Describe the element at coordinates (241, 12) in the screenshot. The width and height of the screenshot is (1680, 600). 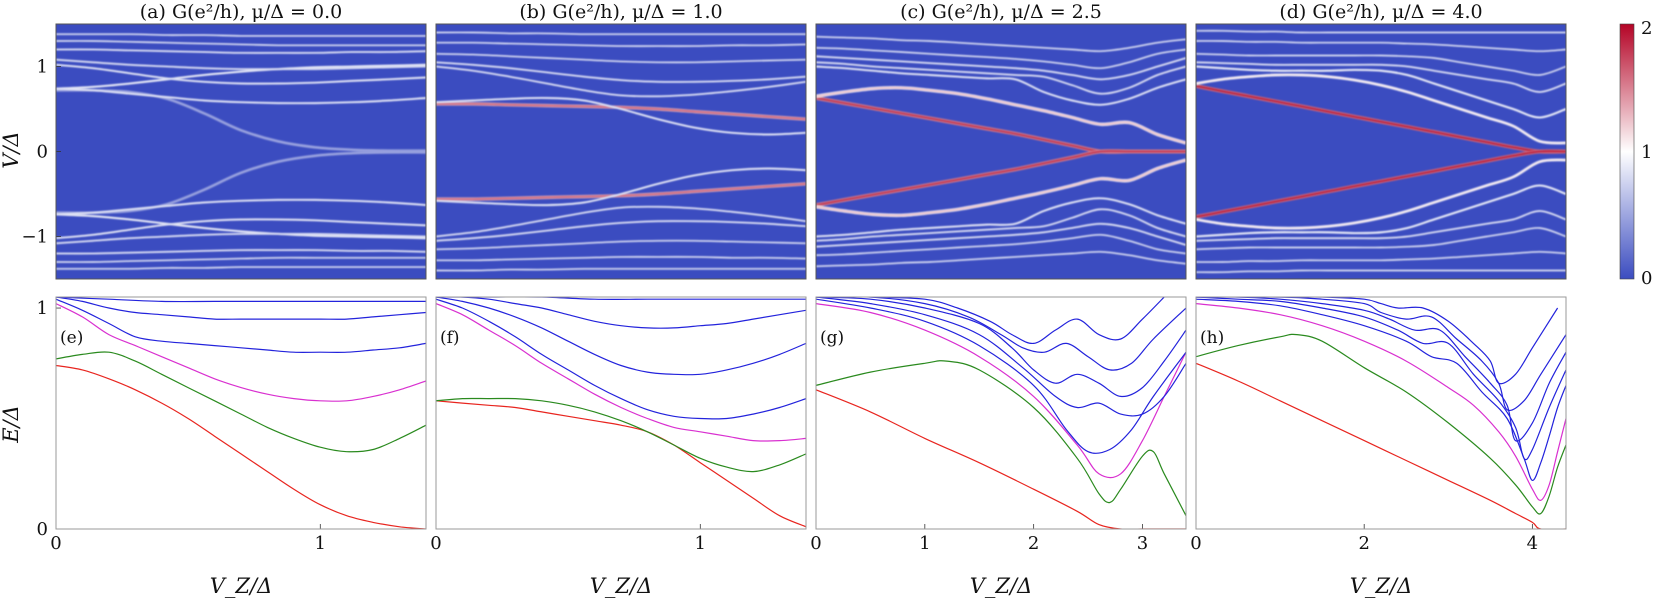
I see `panel-title: (a) G(e²/h), μ/Δ = 0.0` at that location.